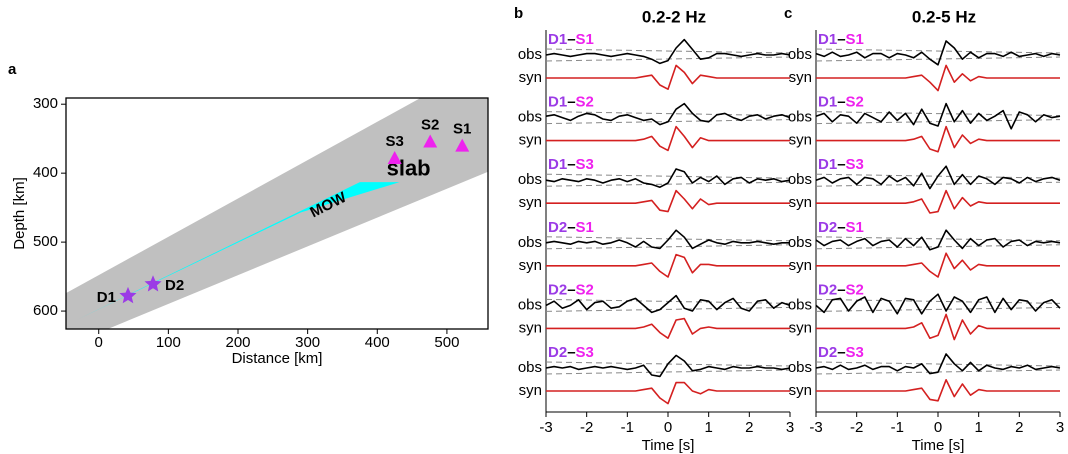 The height and width of the screenshot is (454, 1068). I want to click on x-tick-label: 200, so click(237, 342).